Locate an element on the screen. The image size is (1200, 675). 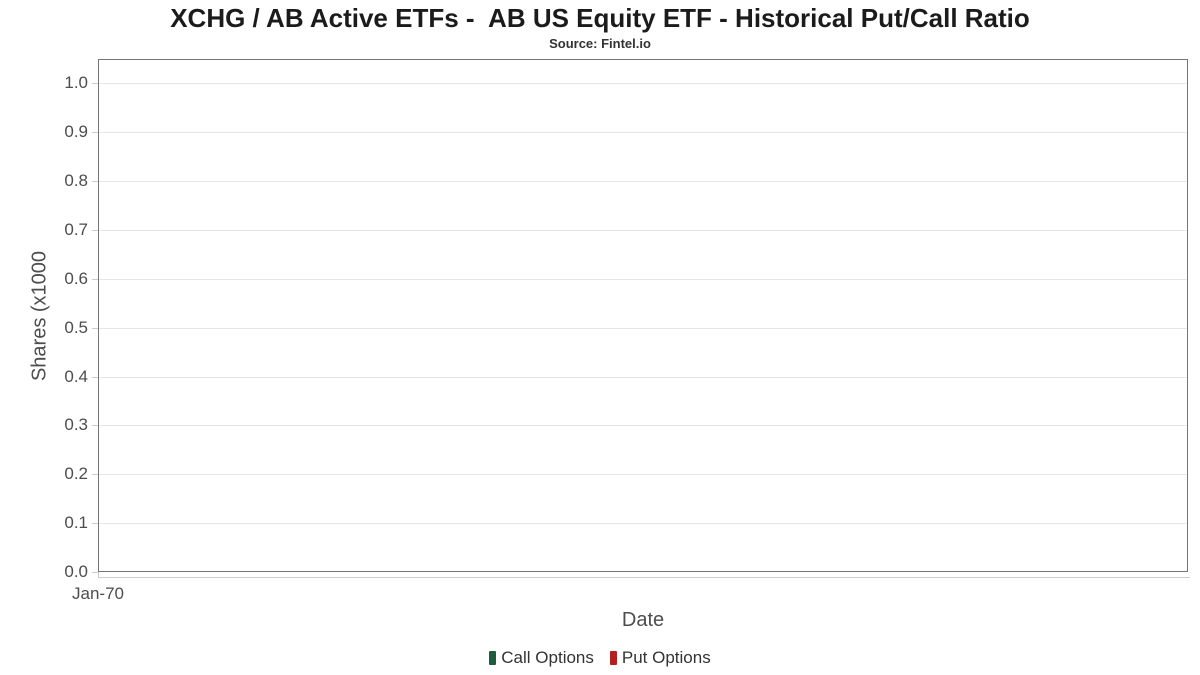
y-tick-label: 0.6 is located at coordinates (76, 278).